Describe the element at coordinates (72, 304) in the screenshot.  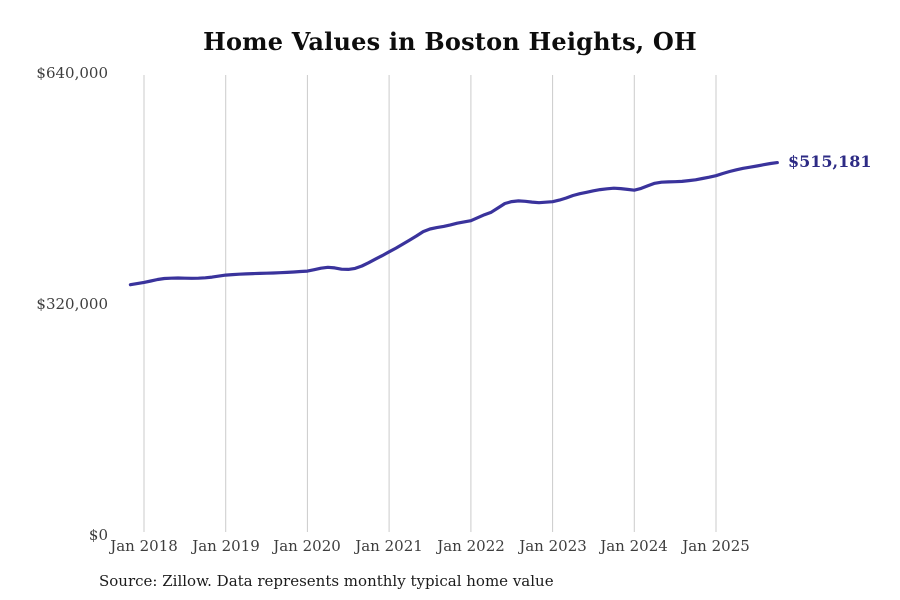
I see `y-tick-label: $320,000` at that location.